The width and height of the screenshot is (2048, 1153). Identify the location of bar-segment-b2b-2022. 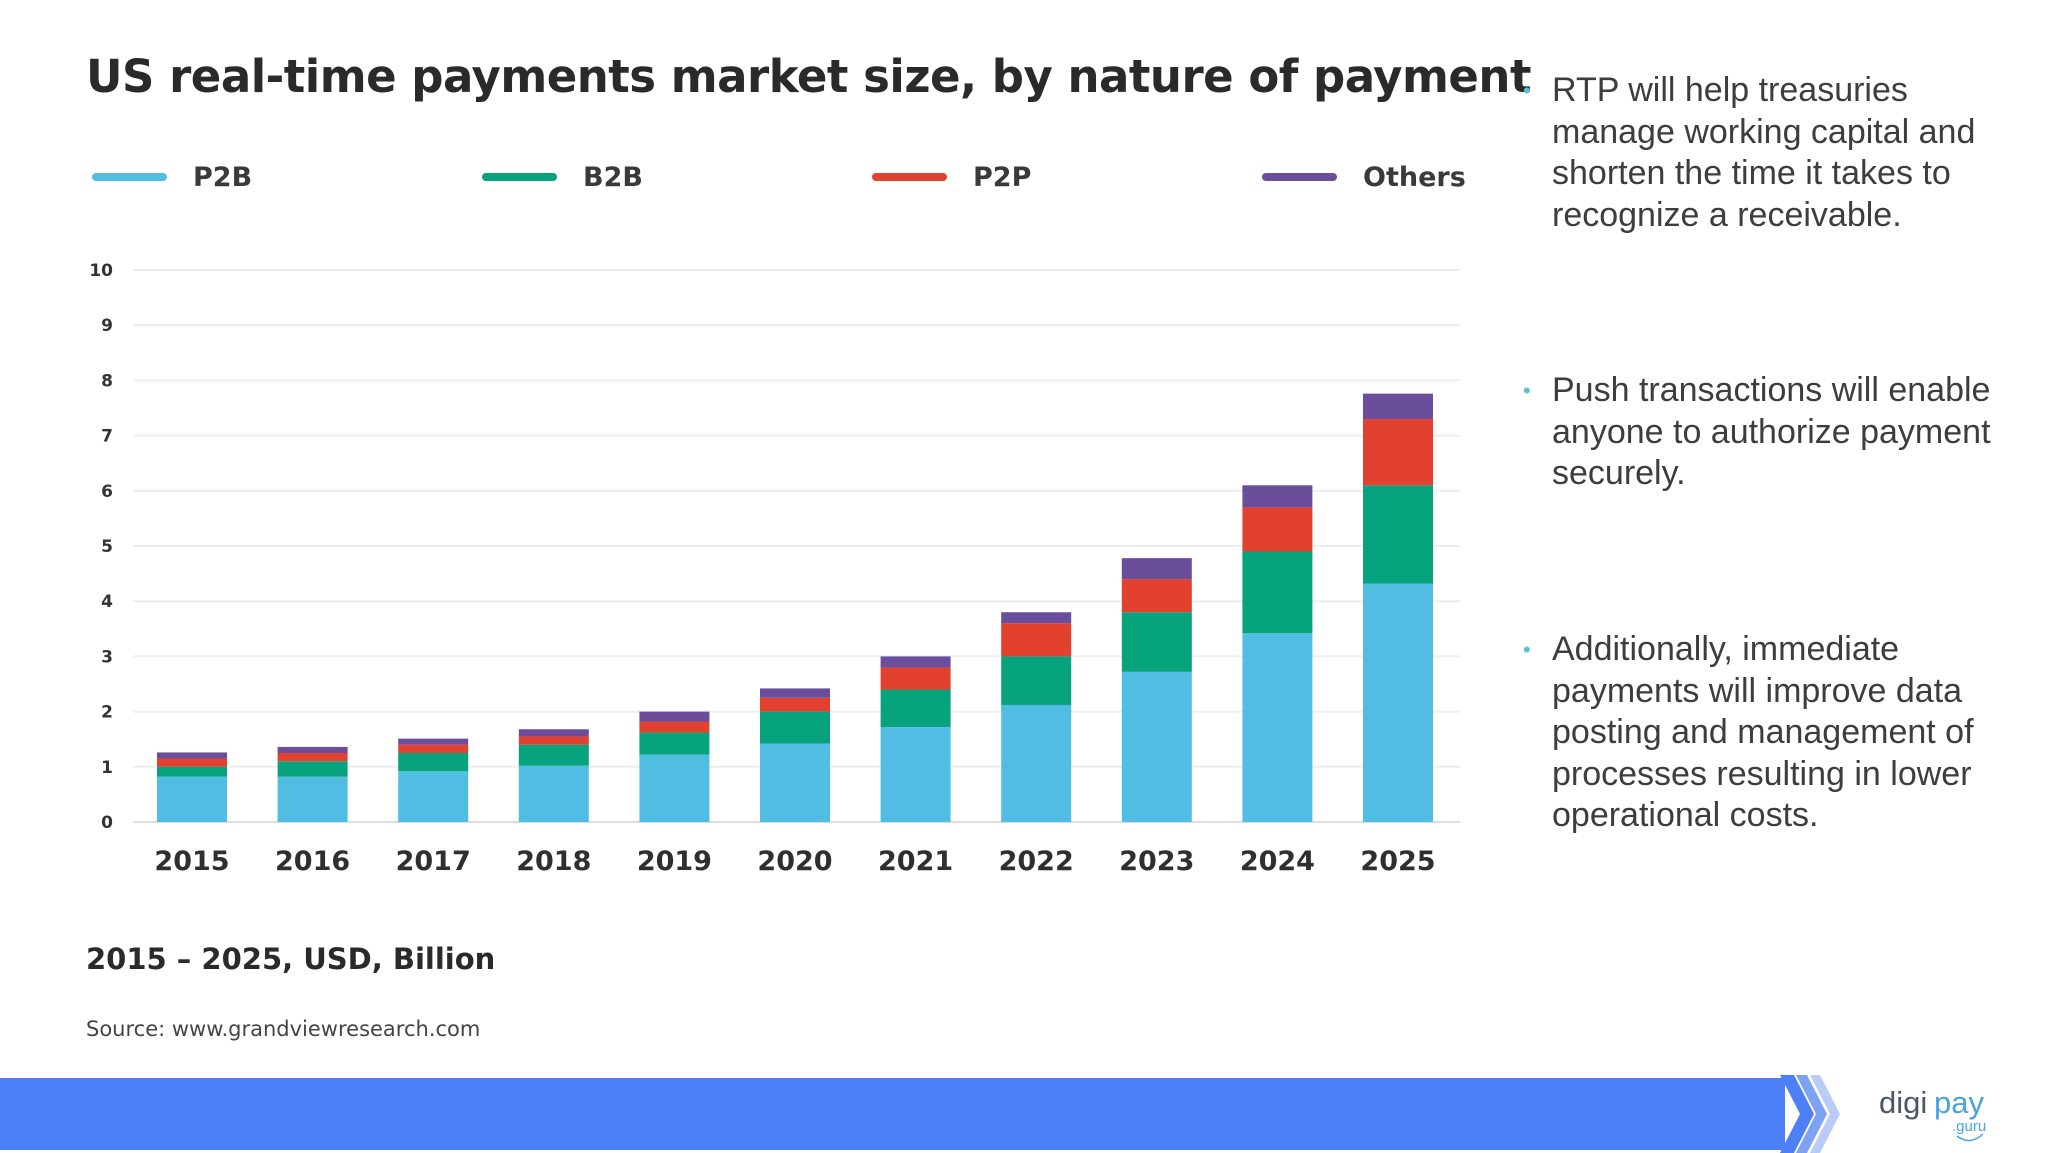
(1036, 680).